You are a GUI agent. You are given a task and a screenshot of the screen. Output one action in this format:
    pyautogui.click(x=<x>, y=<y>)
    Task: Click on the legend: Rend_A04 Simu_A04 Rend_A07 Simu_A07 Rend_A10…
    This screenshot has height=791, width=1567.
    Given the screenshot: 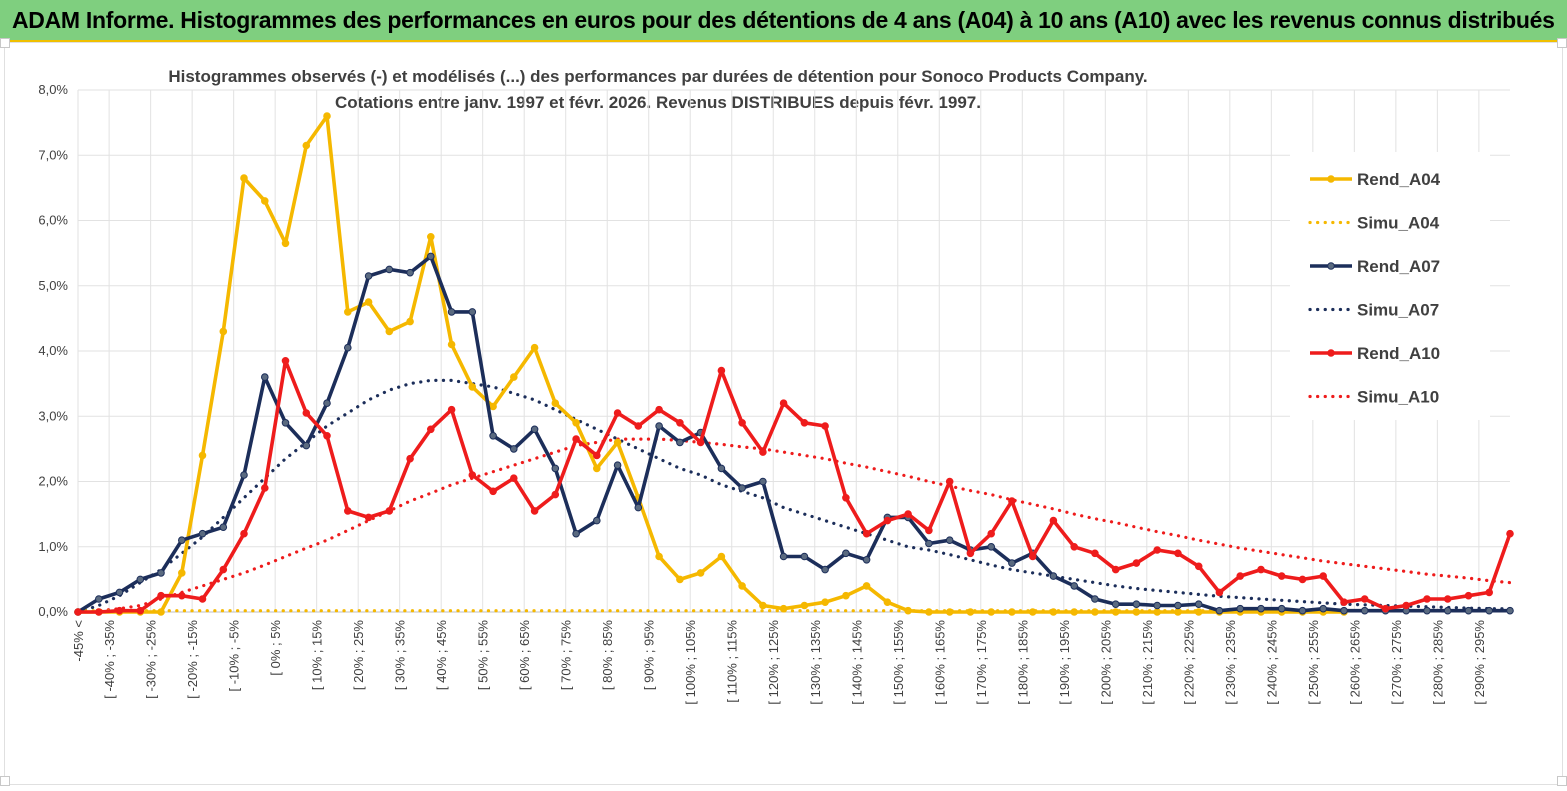 What is the action you would take?
    pyautogui.click(x=1390, y=286)
    